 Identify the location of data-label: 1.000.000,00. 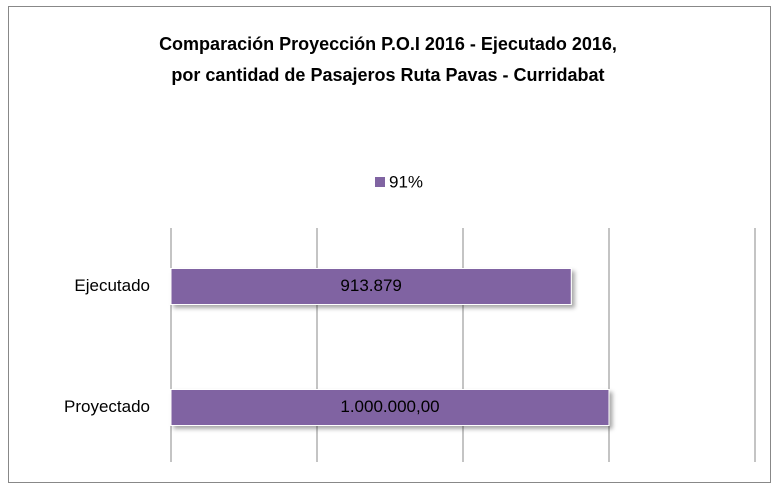
(389, 406).